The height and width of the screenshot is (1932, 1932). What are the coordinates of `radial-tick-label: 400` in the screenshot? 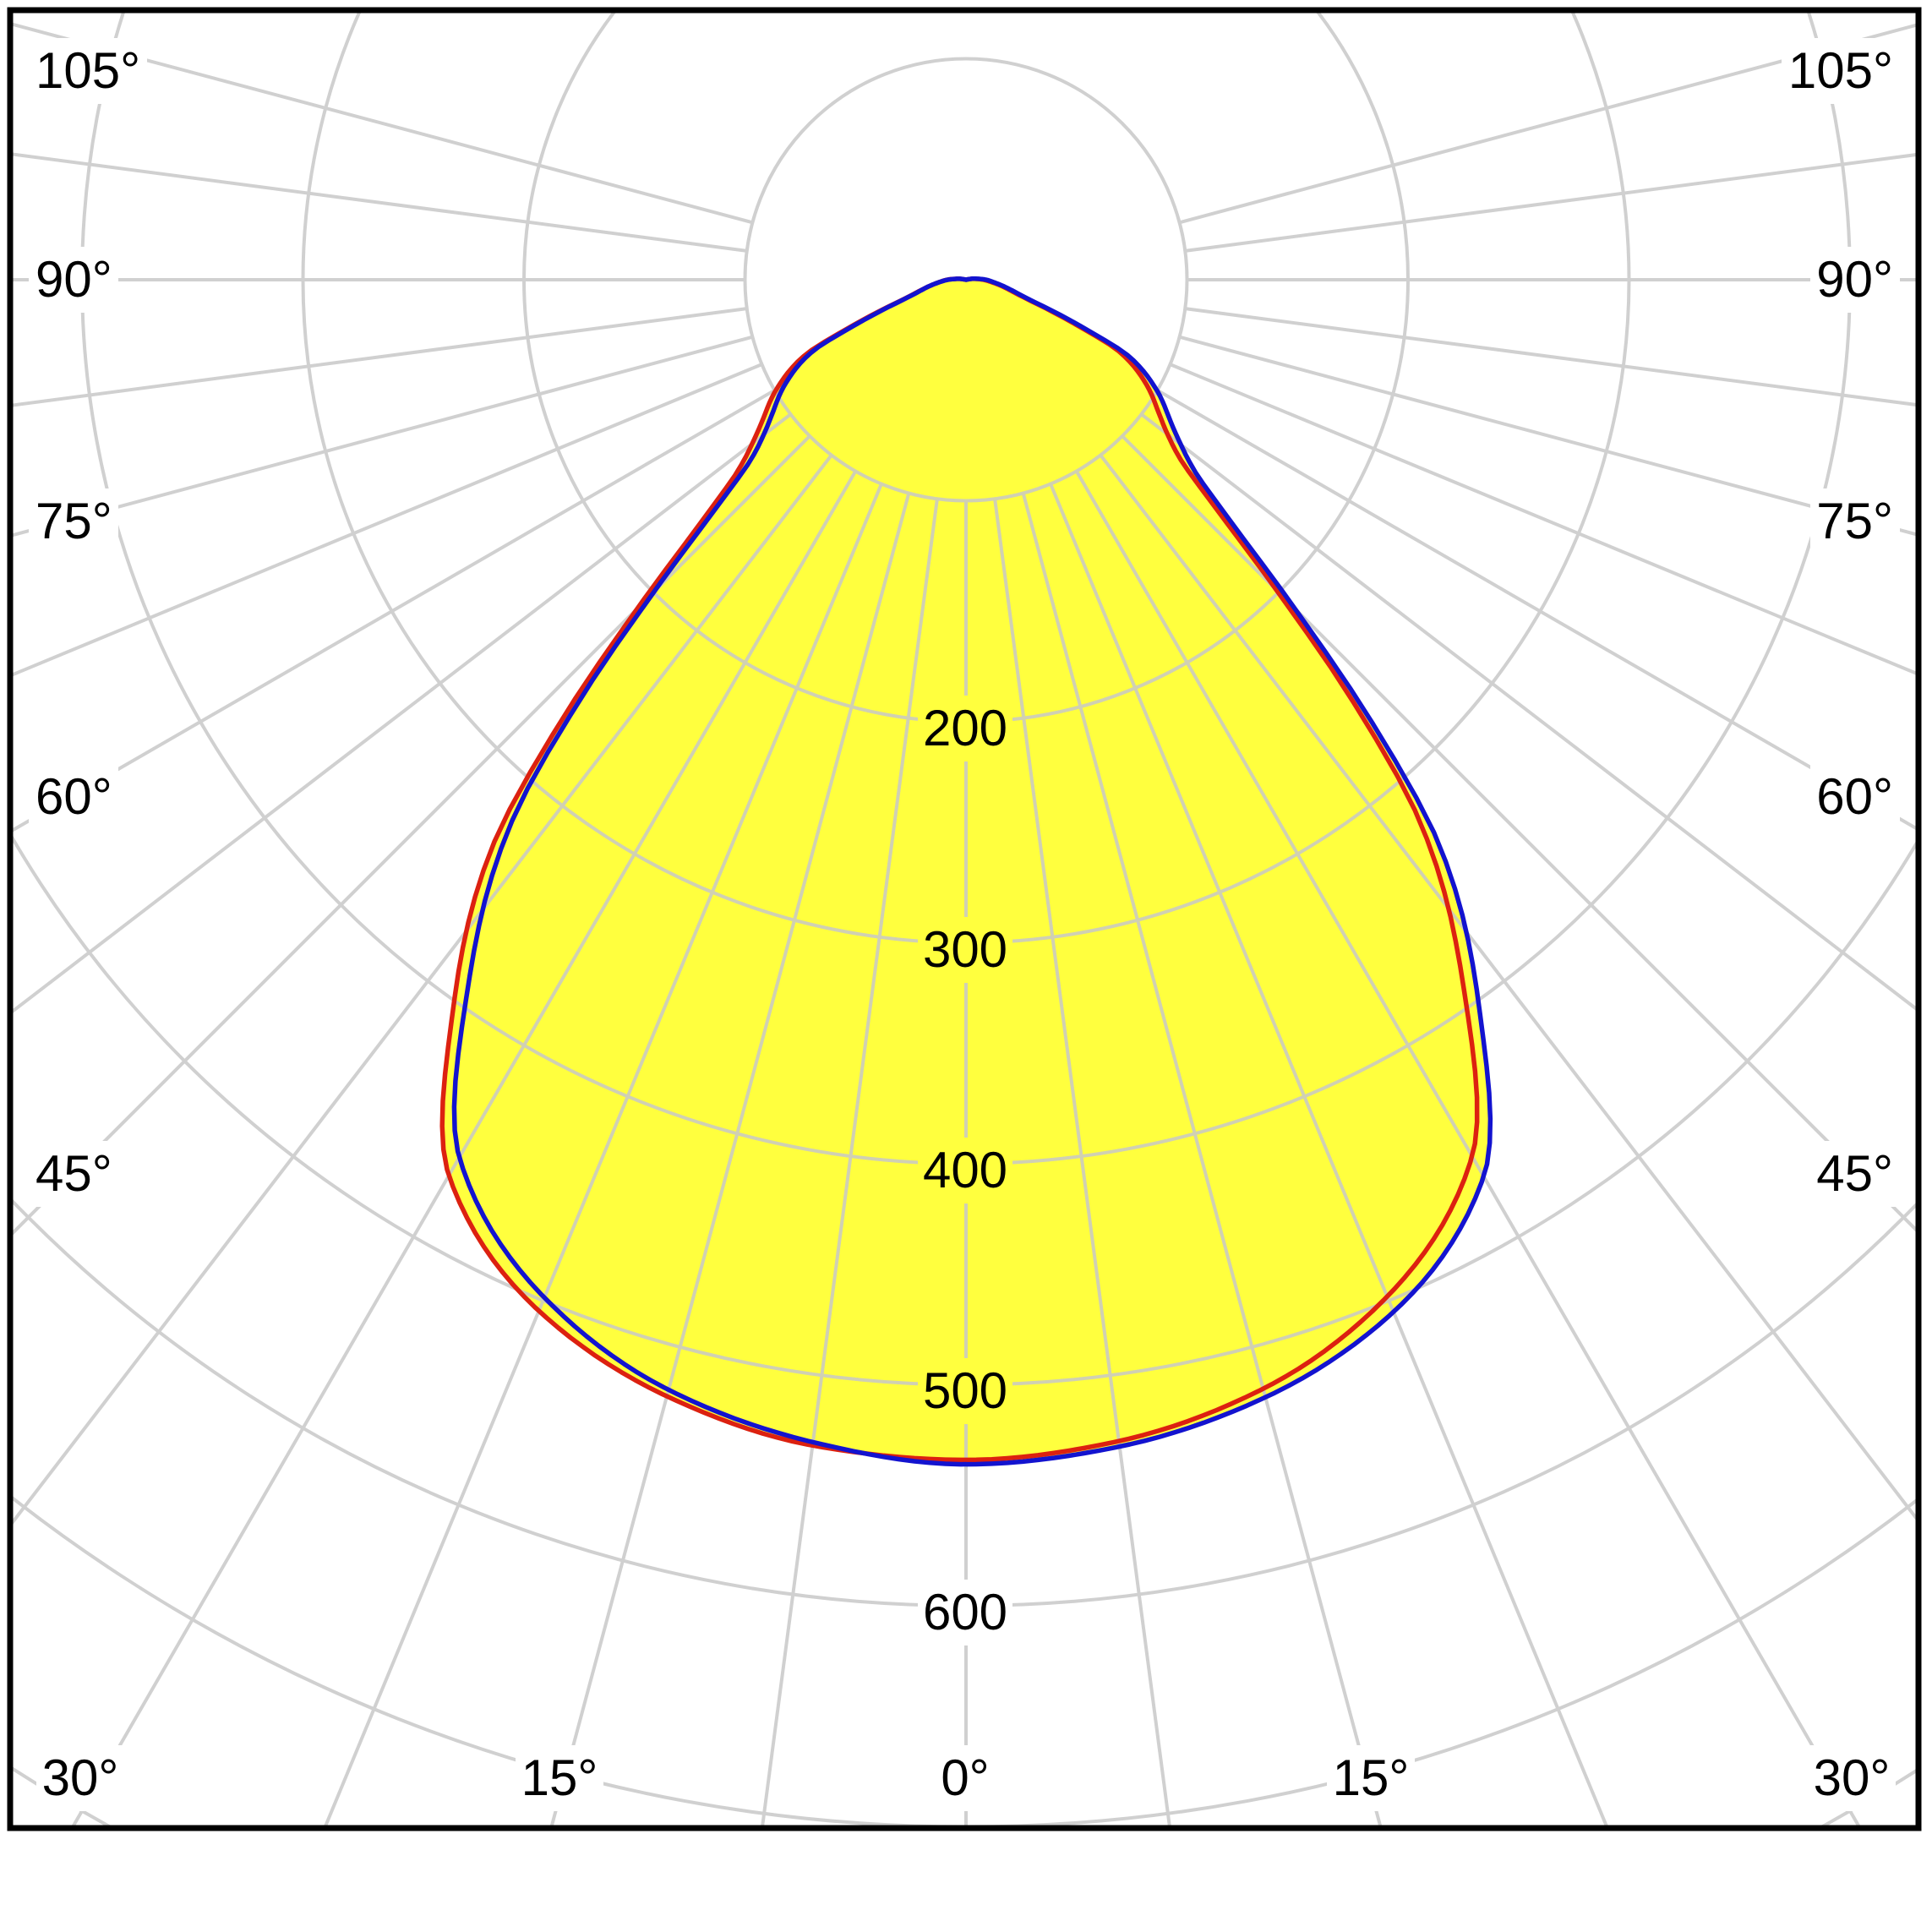 It's located at (965, 1170).